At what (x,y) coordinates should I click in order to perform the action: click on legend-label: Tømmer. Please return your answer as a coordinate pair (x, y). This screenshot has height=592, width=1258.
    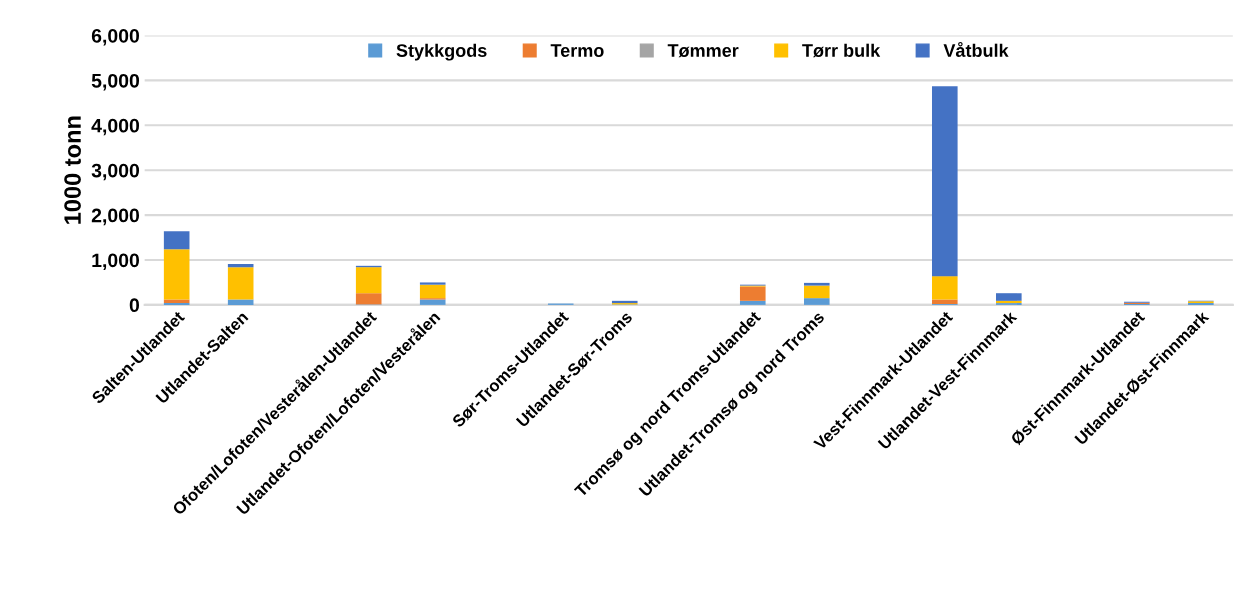
    Looking at the image, I should click on (703, 51).